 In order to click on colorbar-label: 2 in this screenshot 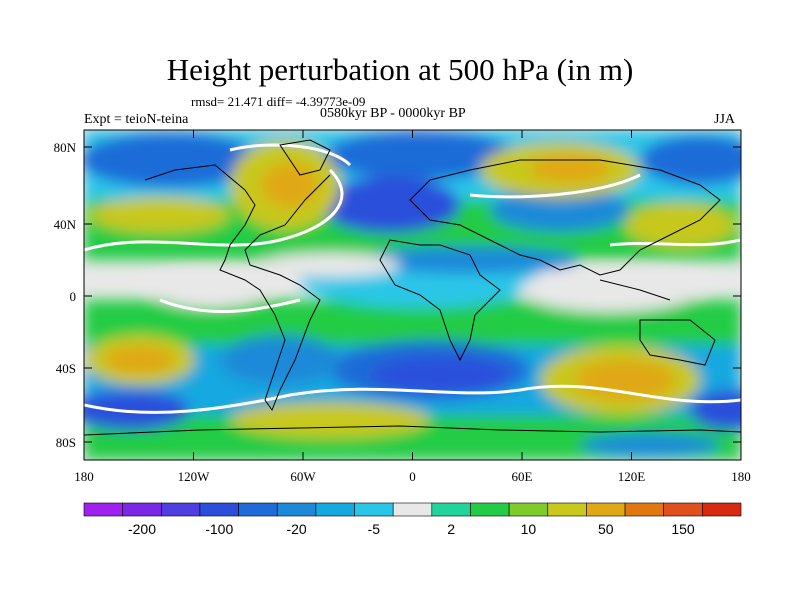, I will do `click(451, 529)`.